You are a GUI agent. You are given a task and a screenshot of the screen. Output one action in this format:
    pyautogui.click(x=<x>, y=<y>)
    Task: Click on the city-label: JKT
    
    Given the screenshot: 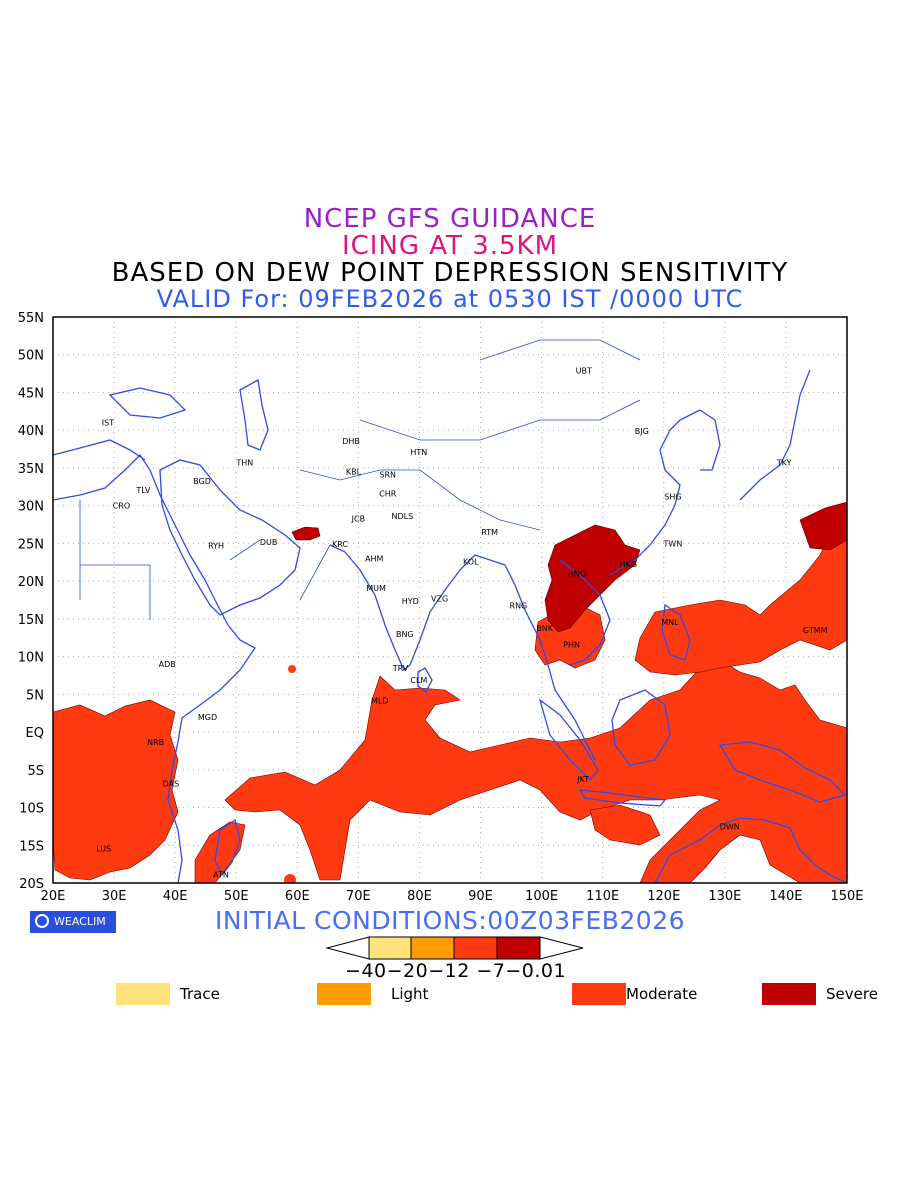 What is the action you would take?
    pyautogui.click(x=582, y=779)
    